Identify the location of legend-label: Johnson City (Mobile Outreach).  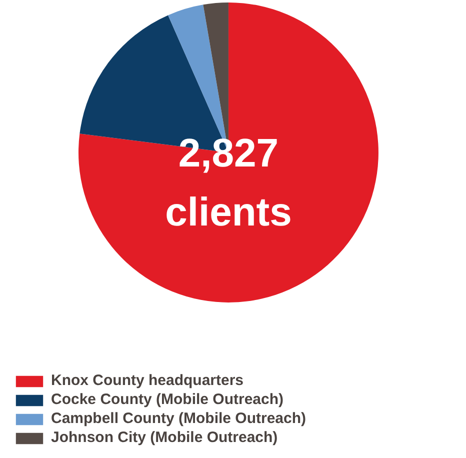
(164, 437).